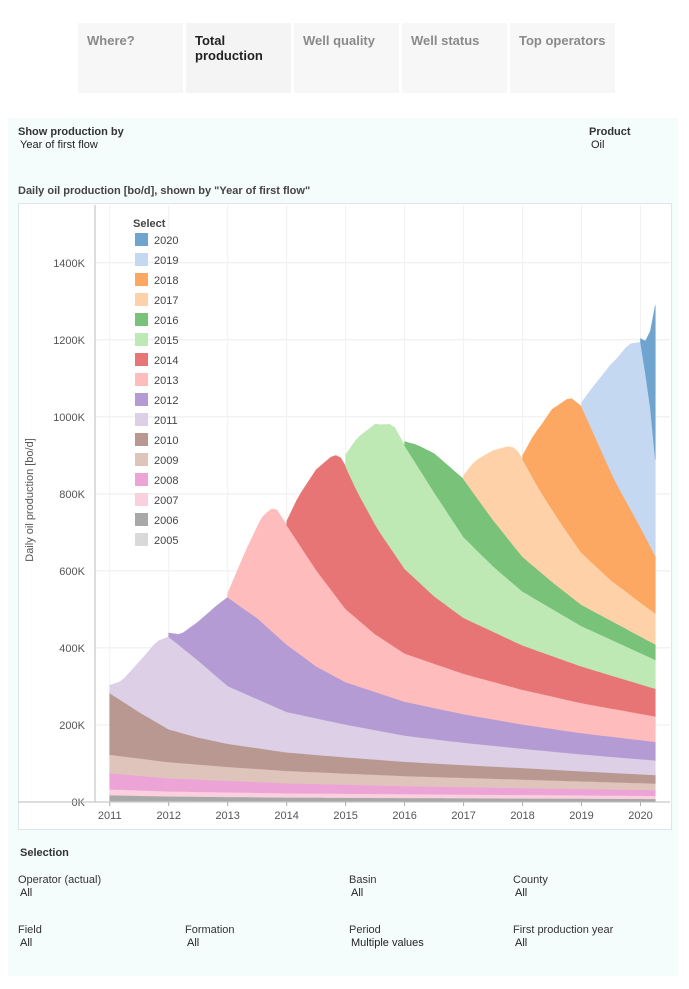  What do you see at coordinates (166, 501) in the screenshot?
I see `legend-label-2007: 2007` at bounding box center [166, 501].